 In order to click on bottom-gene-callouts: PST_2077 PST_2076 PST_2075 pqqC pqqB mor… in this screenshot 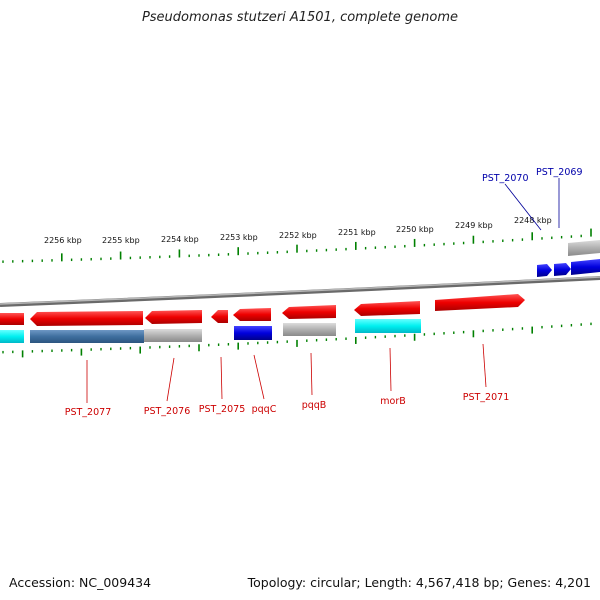, I will do `click(287, 380)`.